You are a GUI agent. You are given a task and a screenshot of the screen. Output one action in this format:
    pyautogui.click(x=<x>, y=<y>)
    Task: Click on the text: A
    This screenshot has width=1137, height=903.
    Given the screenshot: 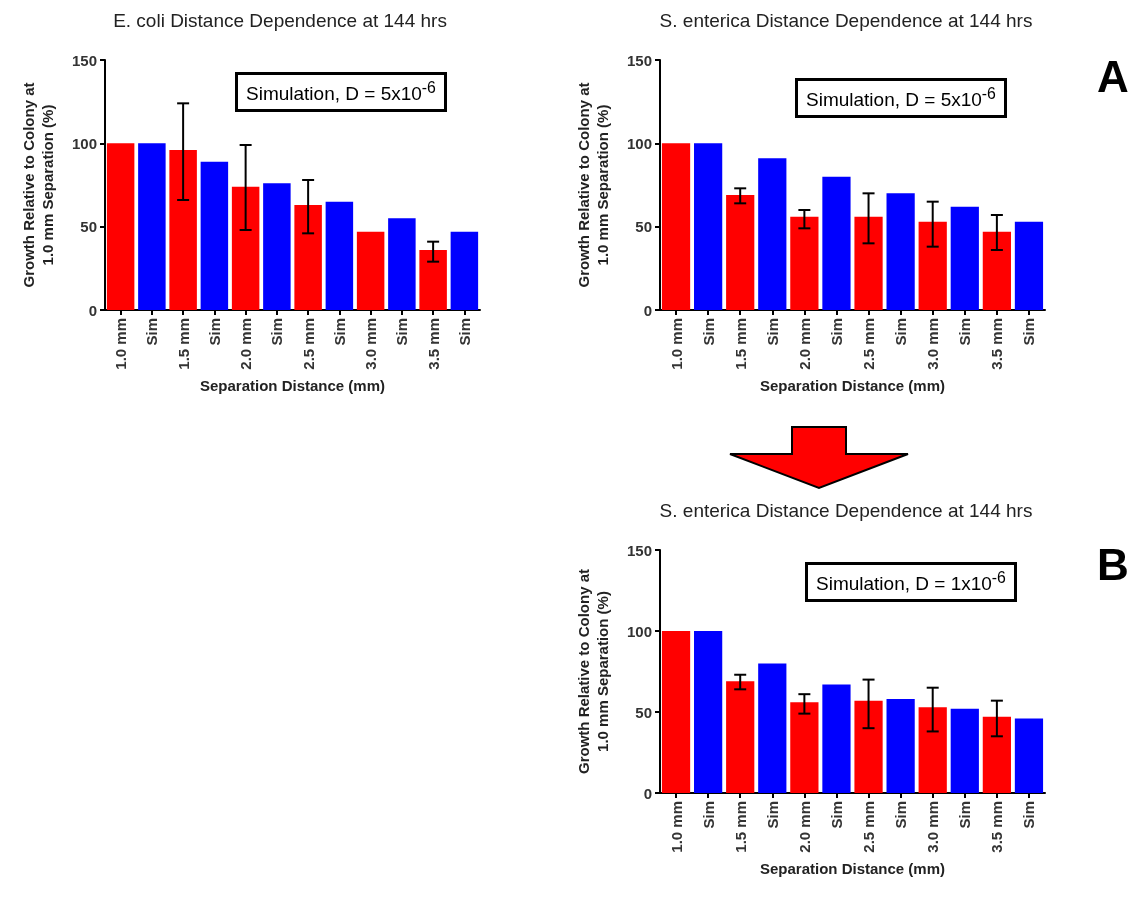 What is the action you would take?
    pyautogui.click(x=1113, y=77)
    